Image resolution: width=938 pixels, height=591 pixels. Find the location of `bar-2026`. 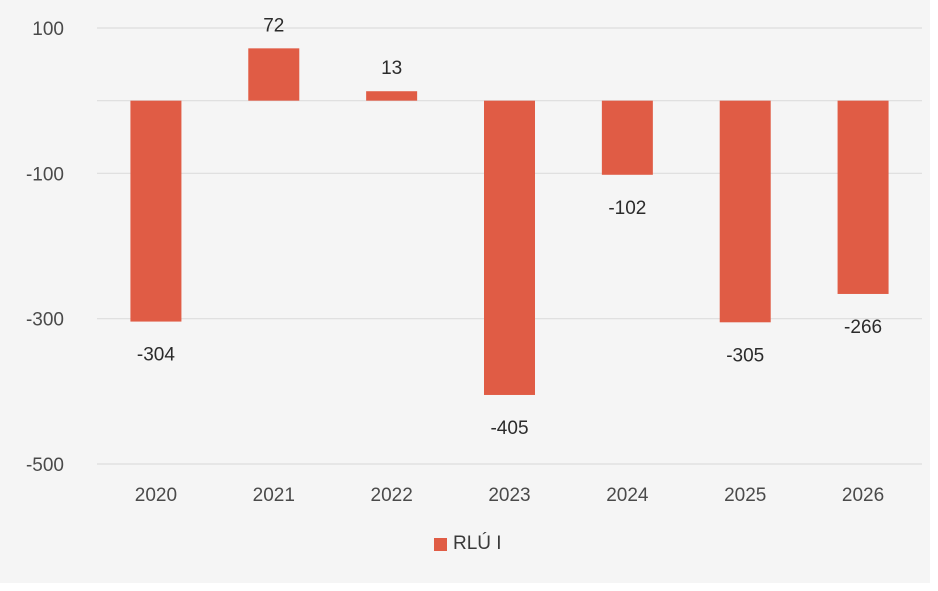

bar-2026 is located at coordinates (863, 197).